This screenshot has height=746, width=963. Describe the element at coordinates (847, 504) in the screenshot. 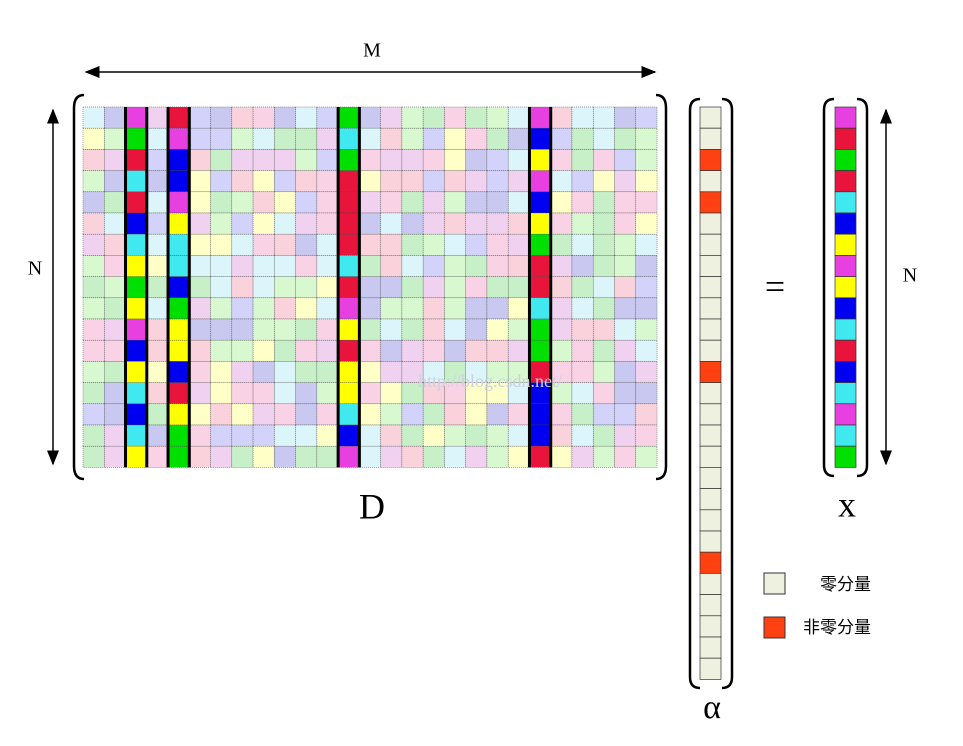

I see `x-label: x` at that location.